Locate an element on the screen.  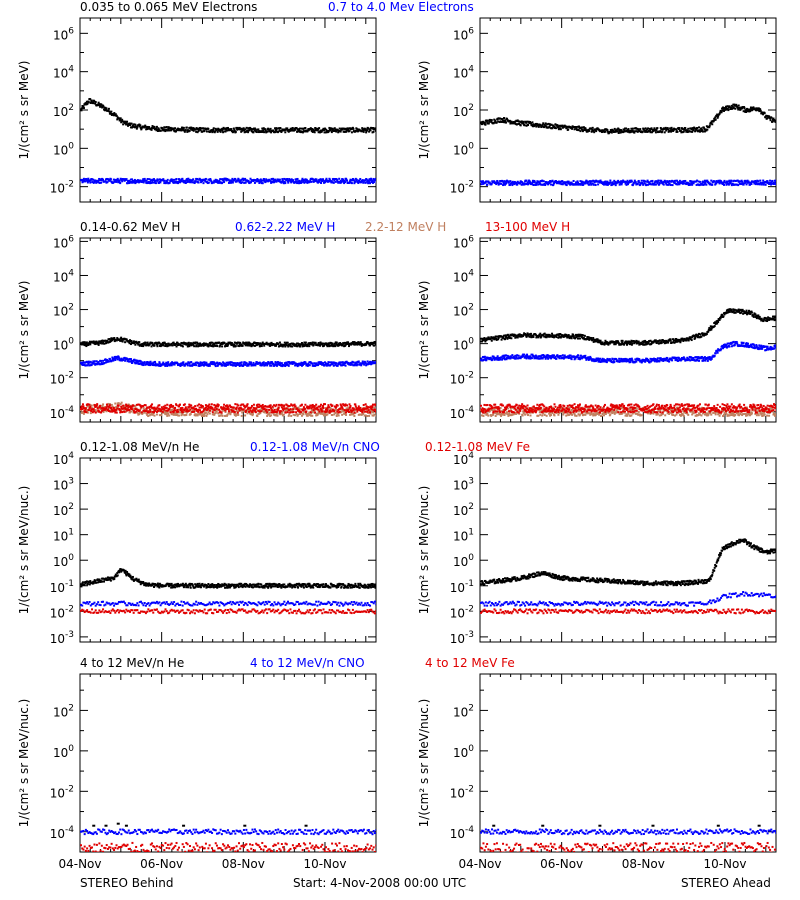
series-0-7-to-4-0-mev-electrons is located at coordinates (628, 183).